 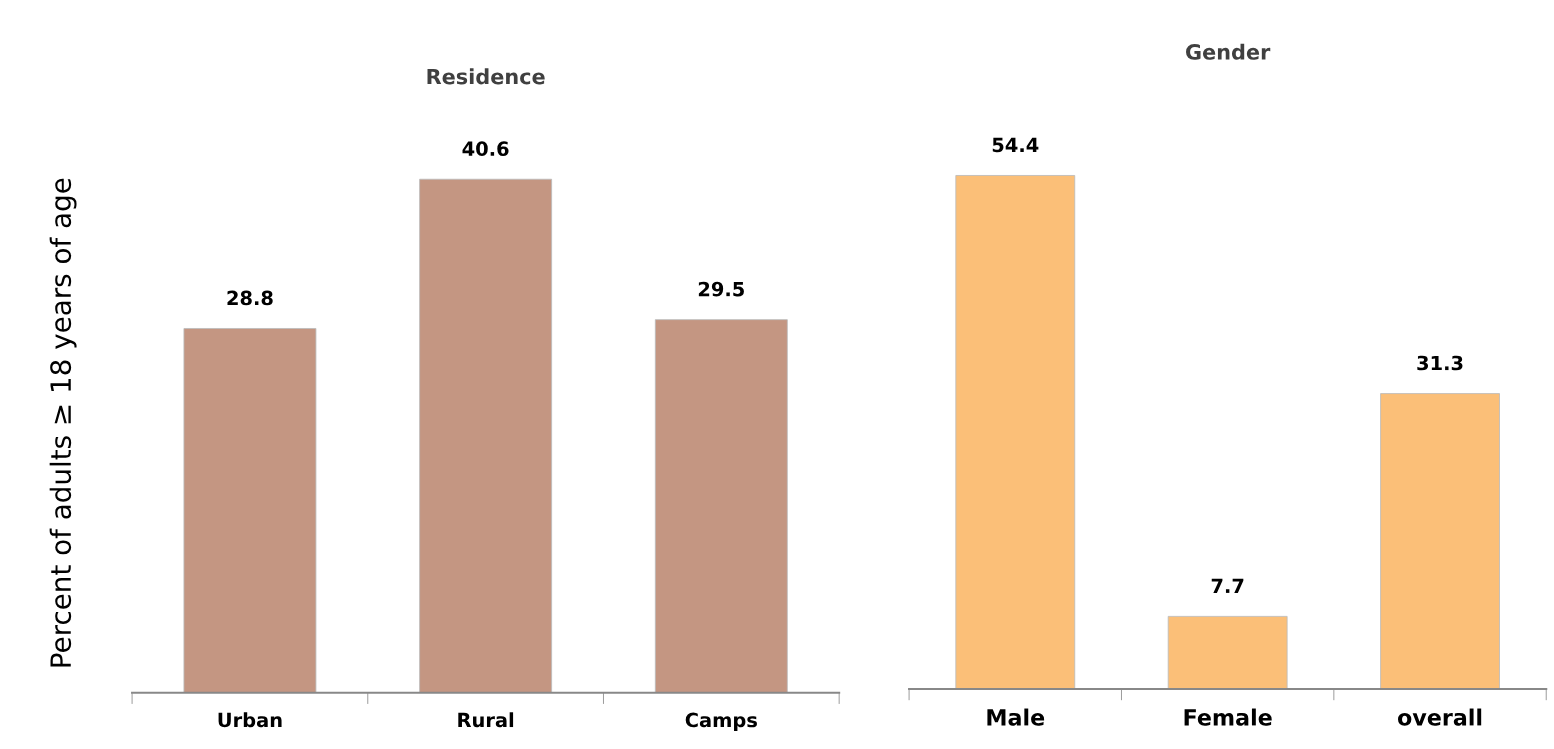 I want to click on x-tick-label: Camps, so click(x=721, y=722).